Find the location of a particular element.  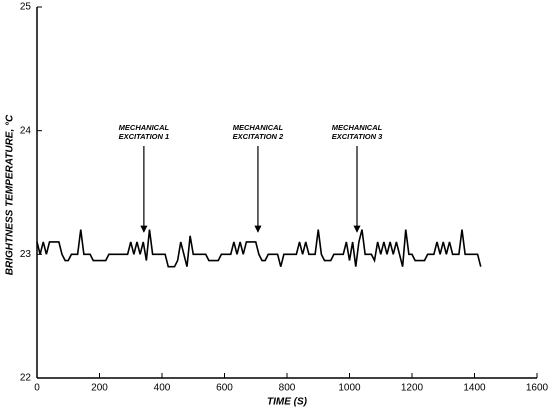

annotation-text: EXCITATION 1 is located at coordinates (144, 136).